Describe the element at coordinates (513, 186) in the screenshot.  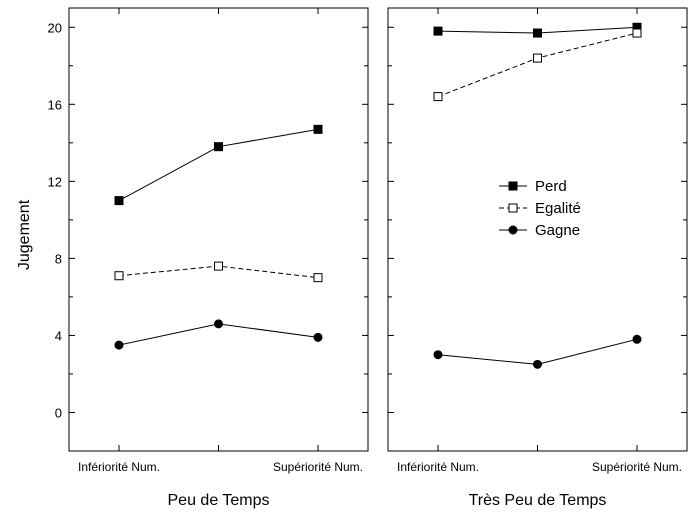
I see `legend-marker-perd` at that location.